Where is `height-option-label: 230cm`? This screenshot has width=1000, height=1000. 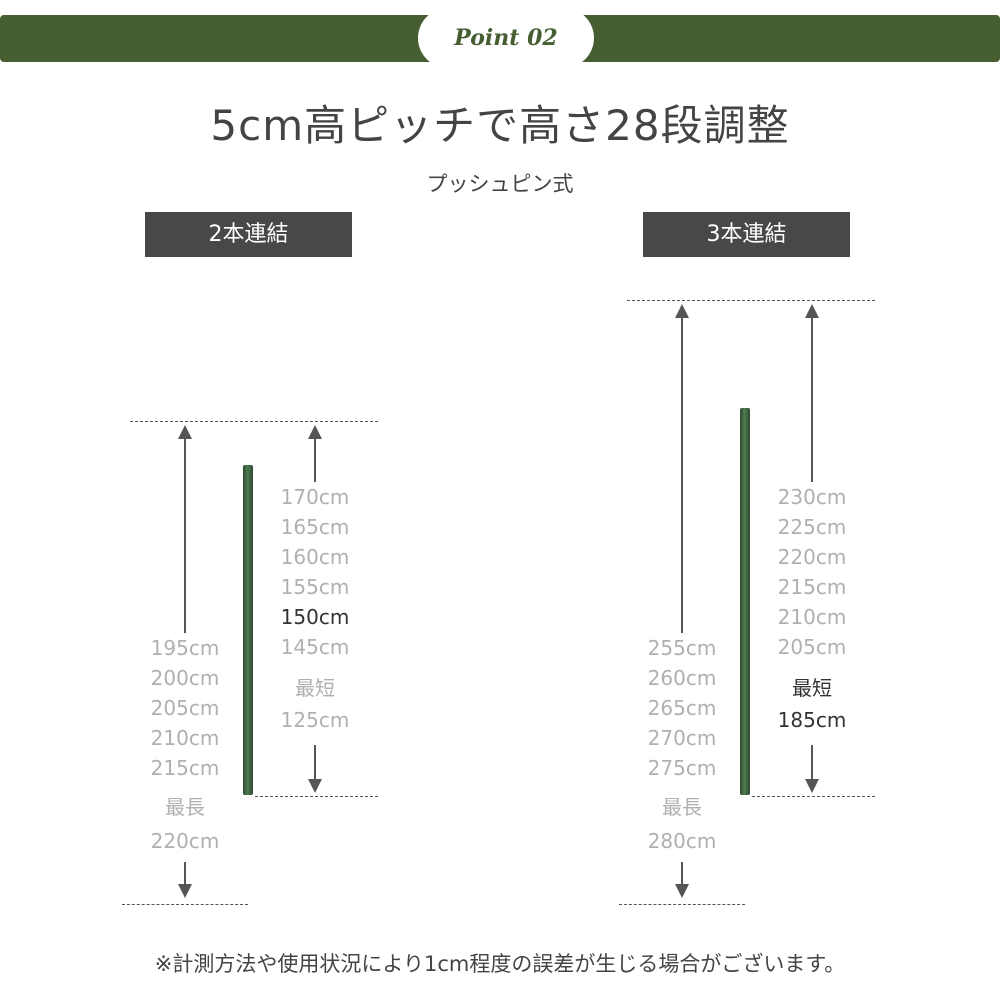
height-option-label: 230cm is located at coordinates (812, 497).